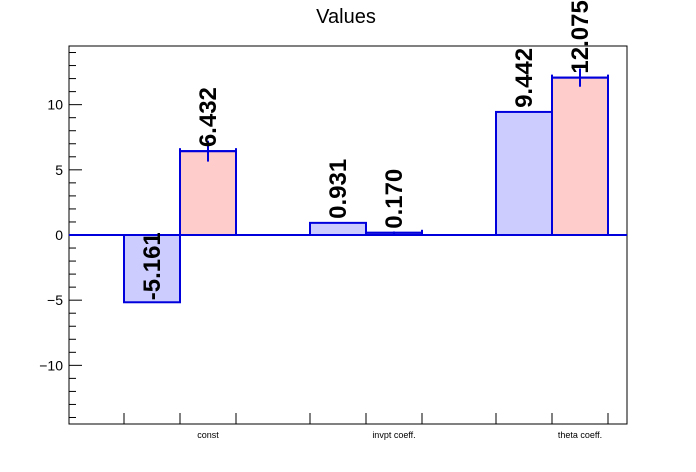 This screenshot has height=472, width=696. Describe the element at coordinates (208, 117) in the screenshot. I see `data-label: 6.432` at that location.